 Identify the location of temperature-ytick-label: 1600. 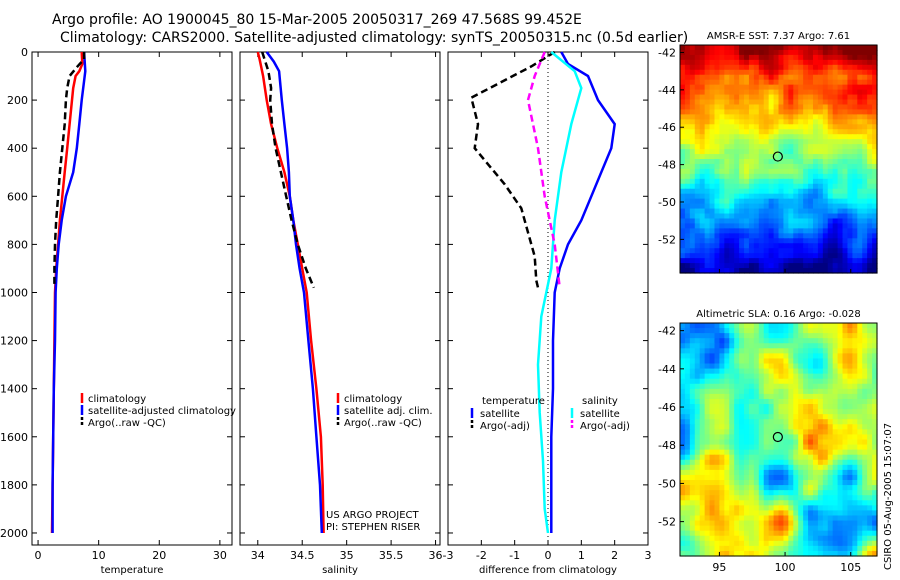
(14, 437).